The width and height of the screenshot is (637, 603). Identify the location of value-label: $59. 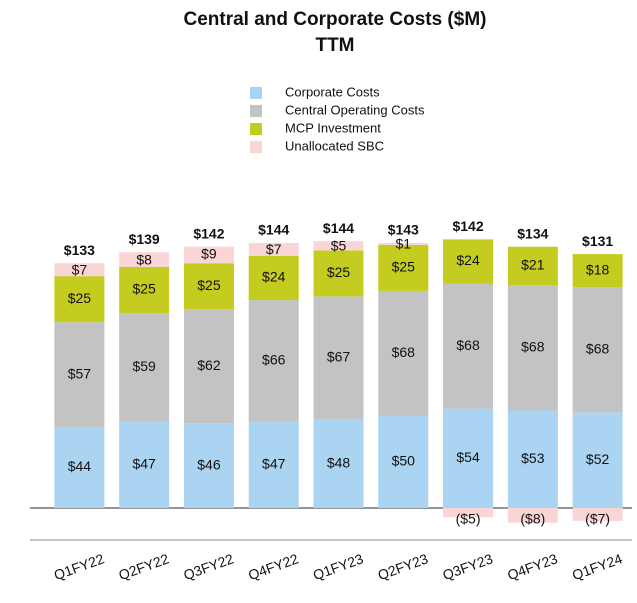
(144, 366).